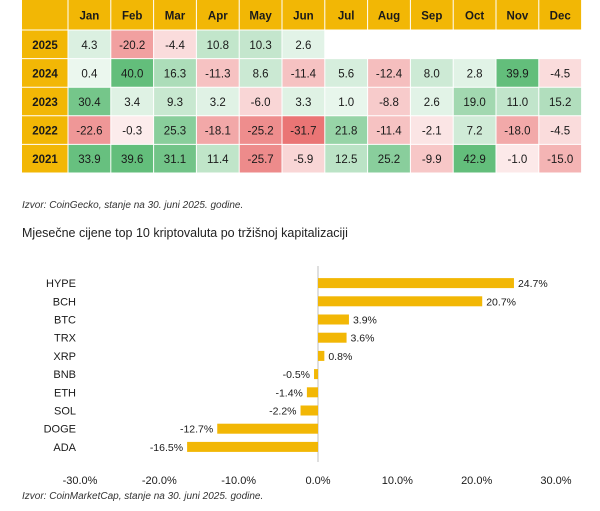 This screenshot has width=600, height=511. I want to click on month-header: Jan, so click(89, 17).